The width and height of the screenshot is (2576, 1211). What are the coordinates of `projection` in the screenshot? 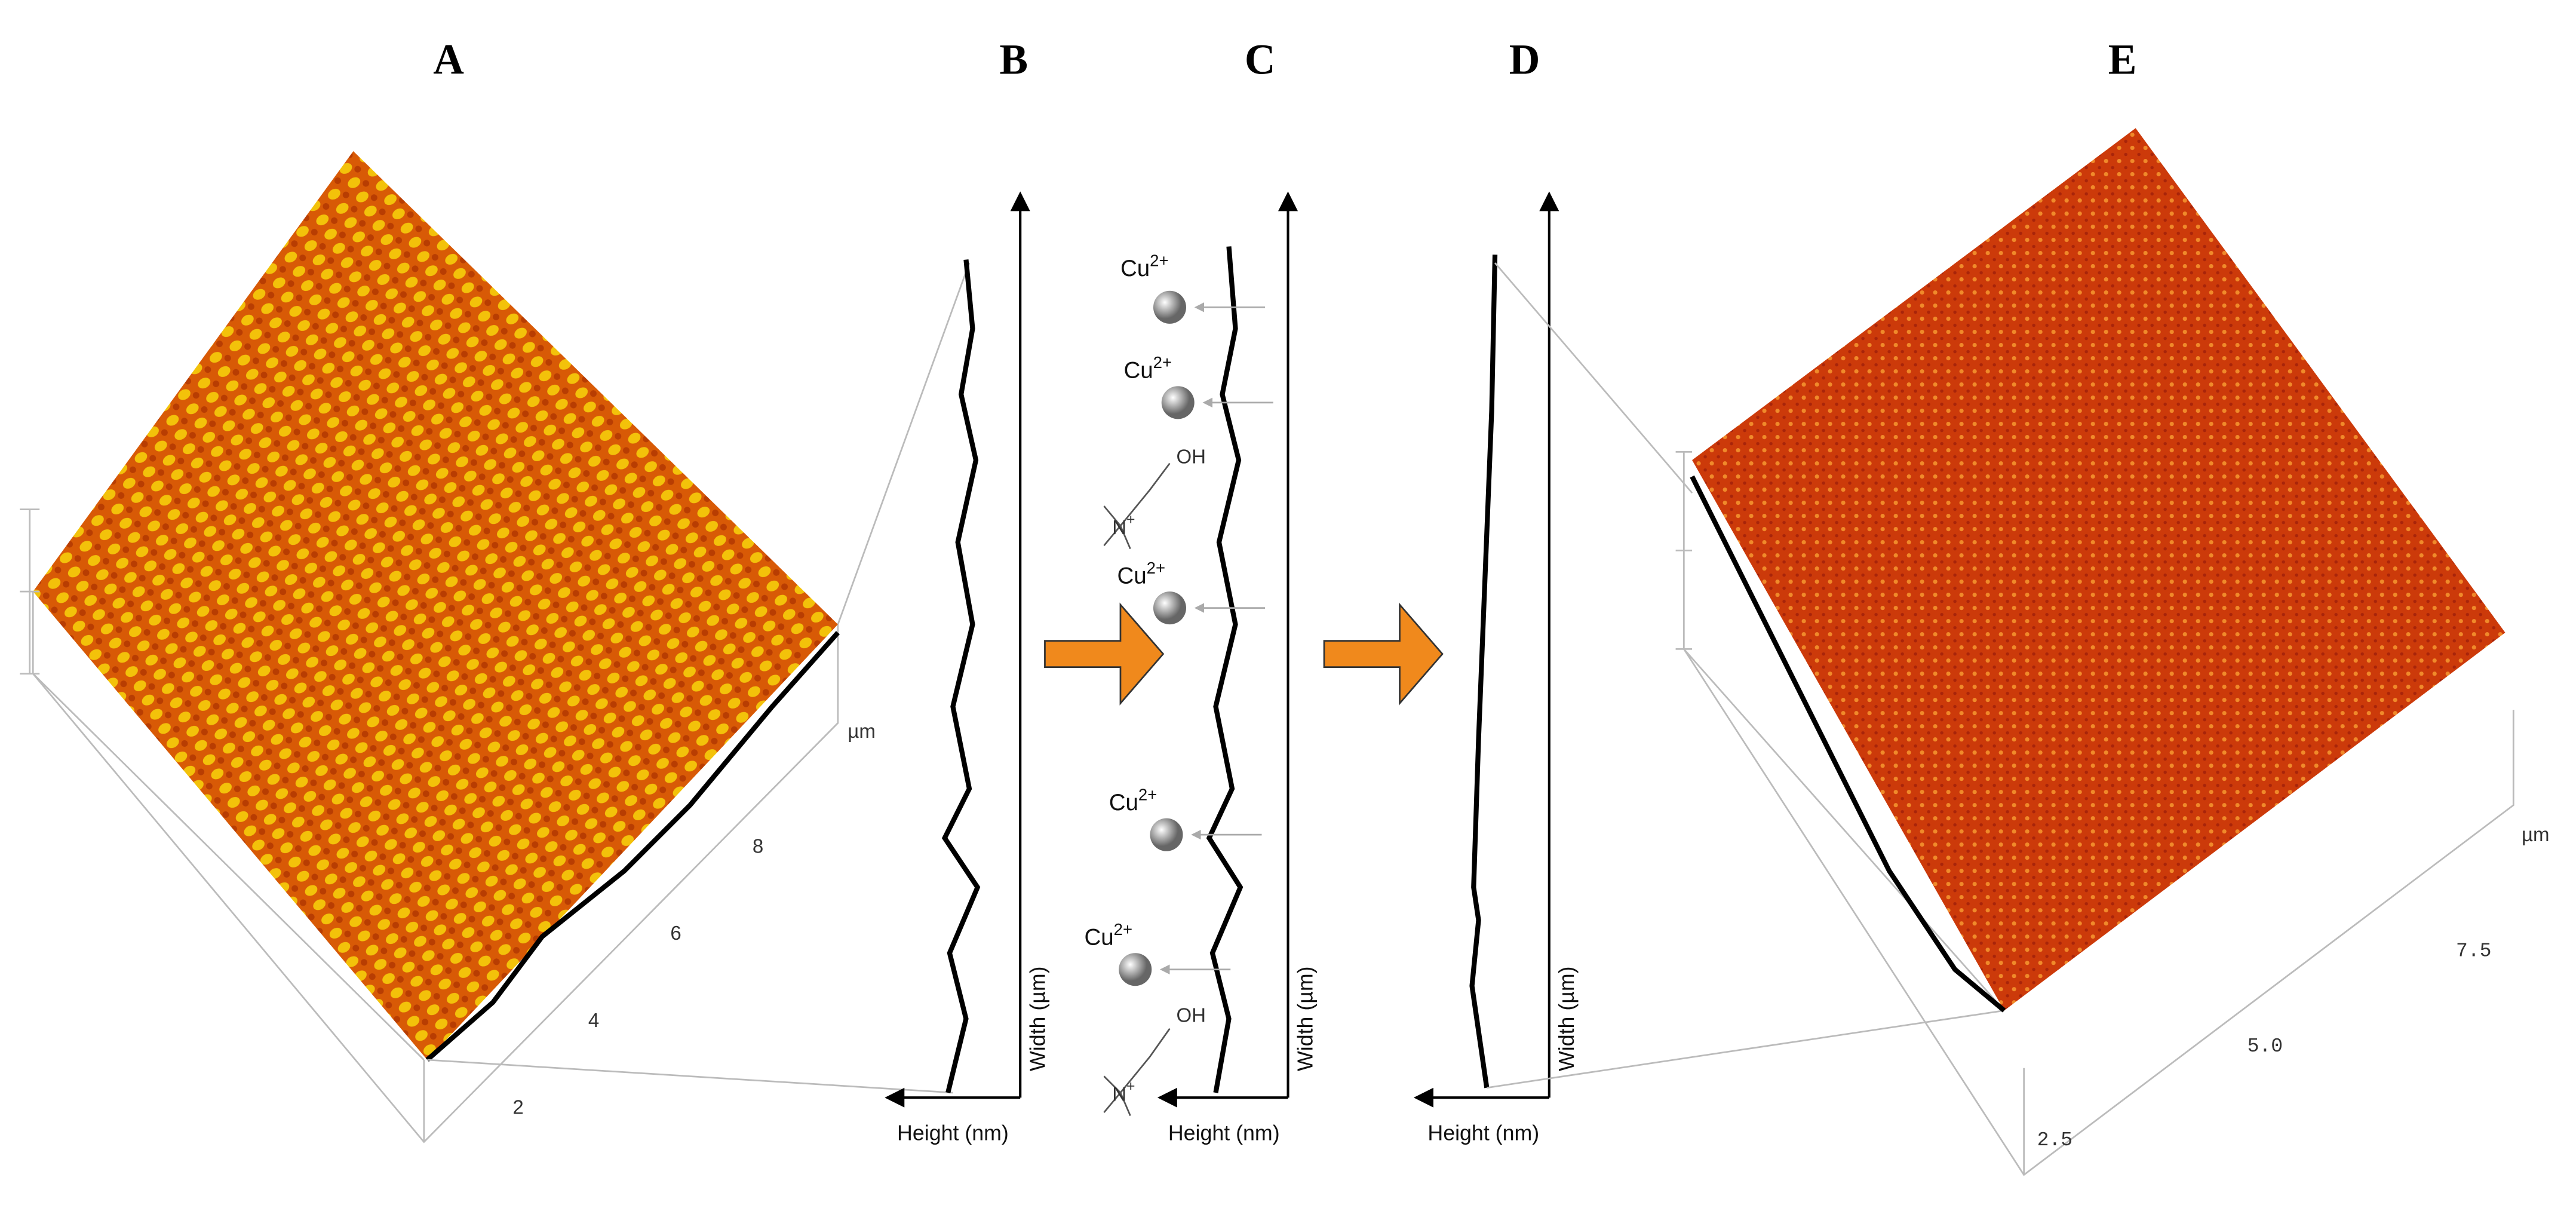 It's located at (1745, 676).